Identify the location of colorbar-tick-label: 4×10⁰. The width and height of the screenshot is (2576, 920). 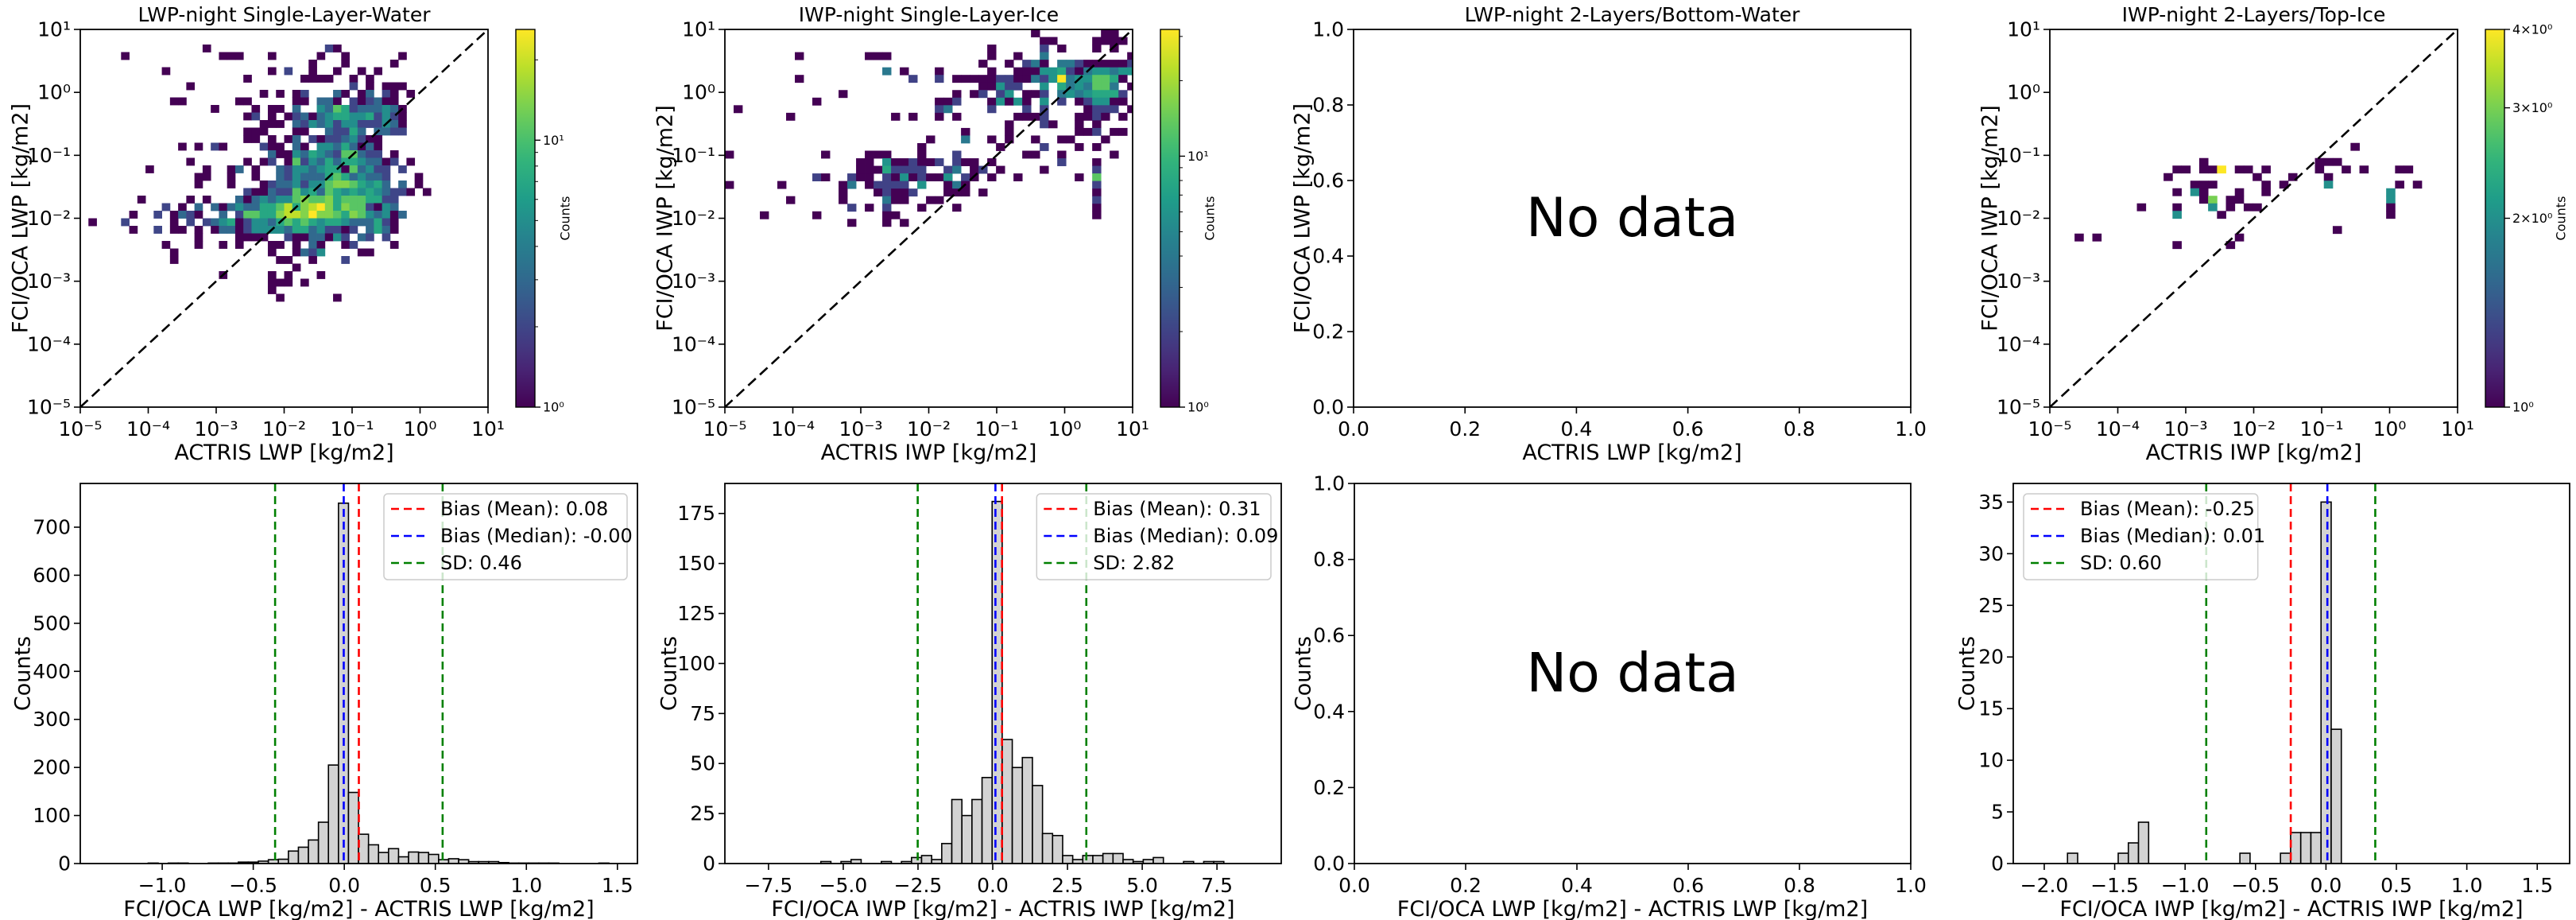
(2532, 29).